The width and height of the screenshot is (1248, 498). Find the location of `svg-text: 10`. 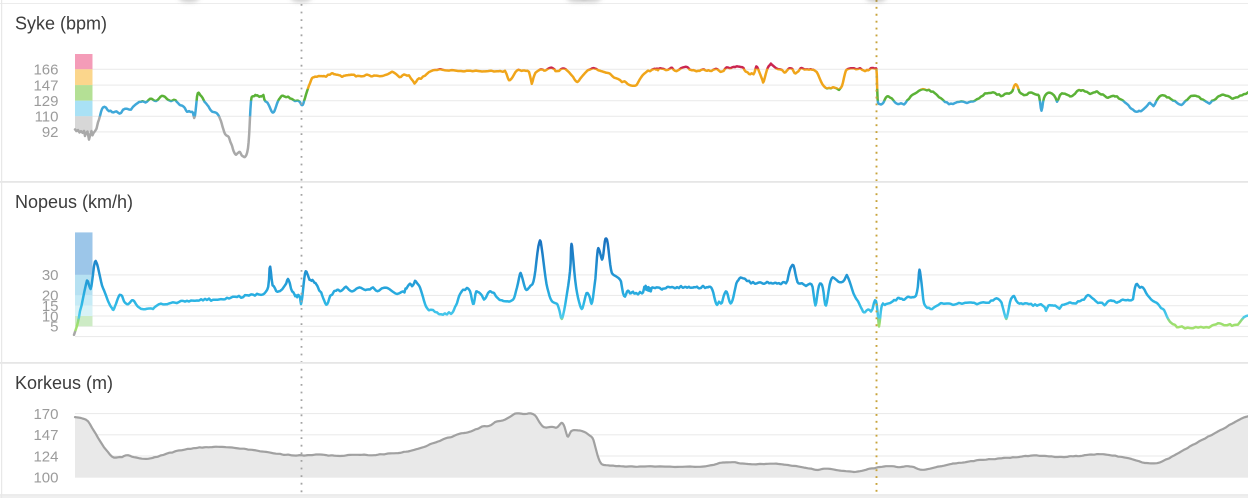

svg-text: 10 is located at coordinates (50, 316).